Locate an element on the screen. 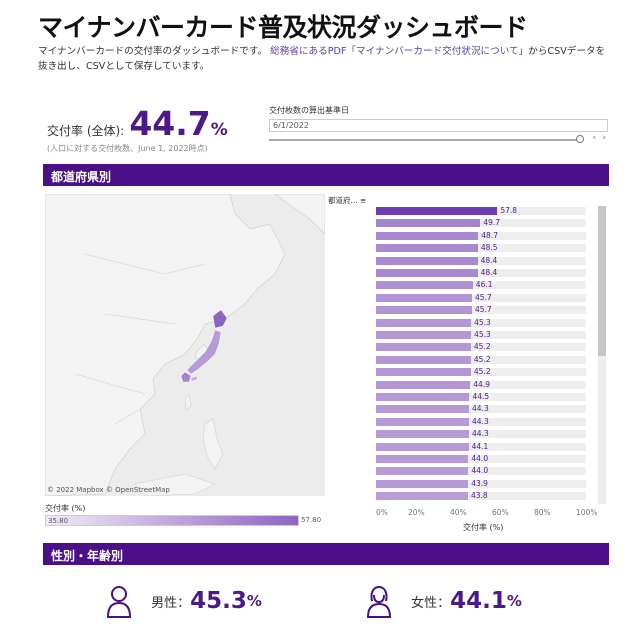 The image size is (640, 631). bar-row: 滋賀県48.5 is located at coordinates (486, 248).